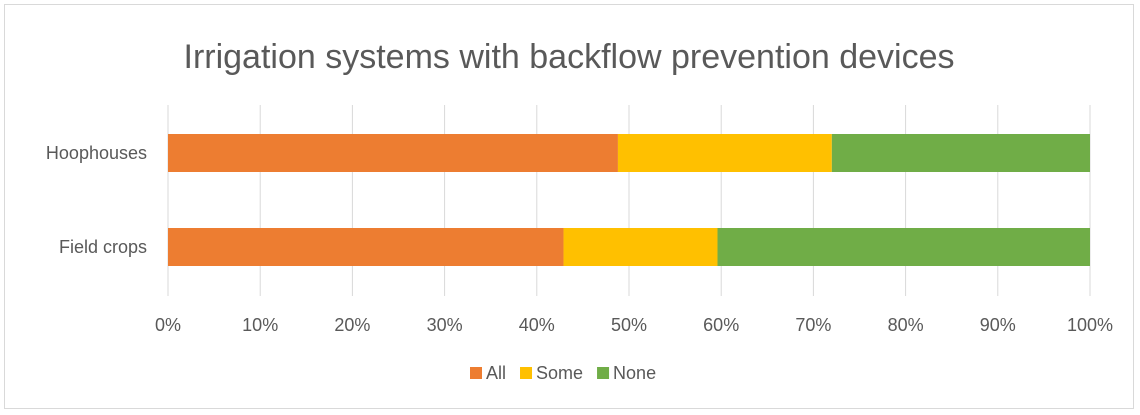  I want to click on category-label: Hoophouses, so click(96, 153).